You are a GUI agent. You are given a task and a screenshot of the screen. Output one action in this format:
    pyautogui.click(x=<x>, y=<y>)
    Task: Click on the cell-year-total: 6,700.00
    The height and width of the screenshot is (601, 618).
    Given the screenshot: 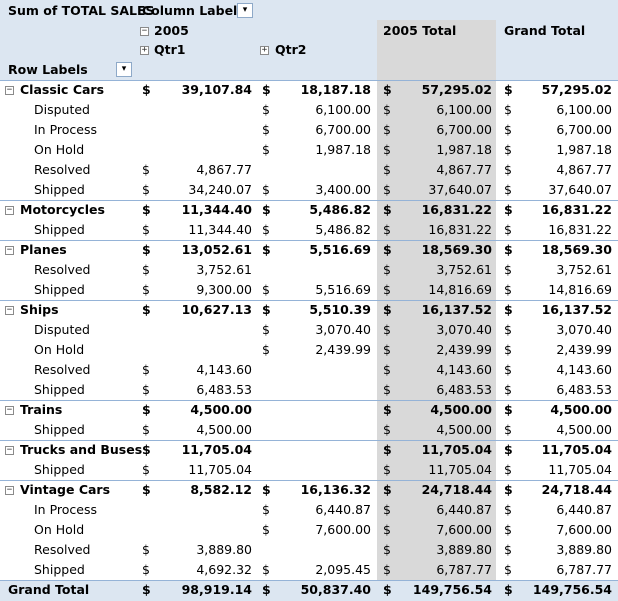 What is the action you would take?
    pyautogui.click(x=464, y=129)
    